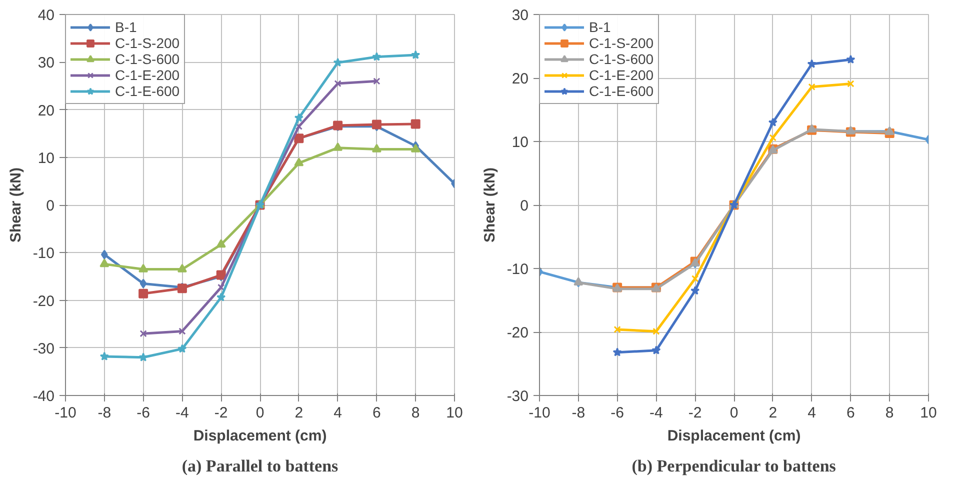 The width and height of the screenshot is (957, 484). I want to click on text: (a) Parallel to battens, so click(260, 466).